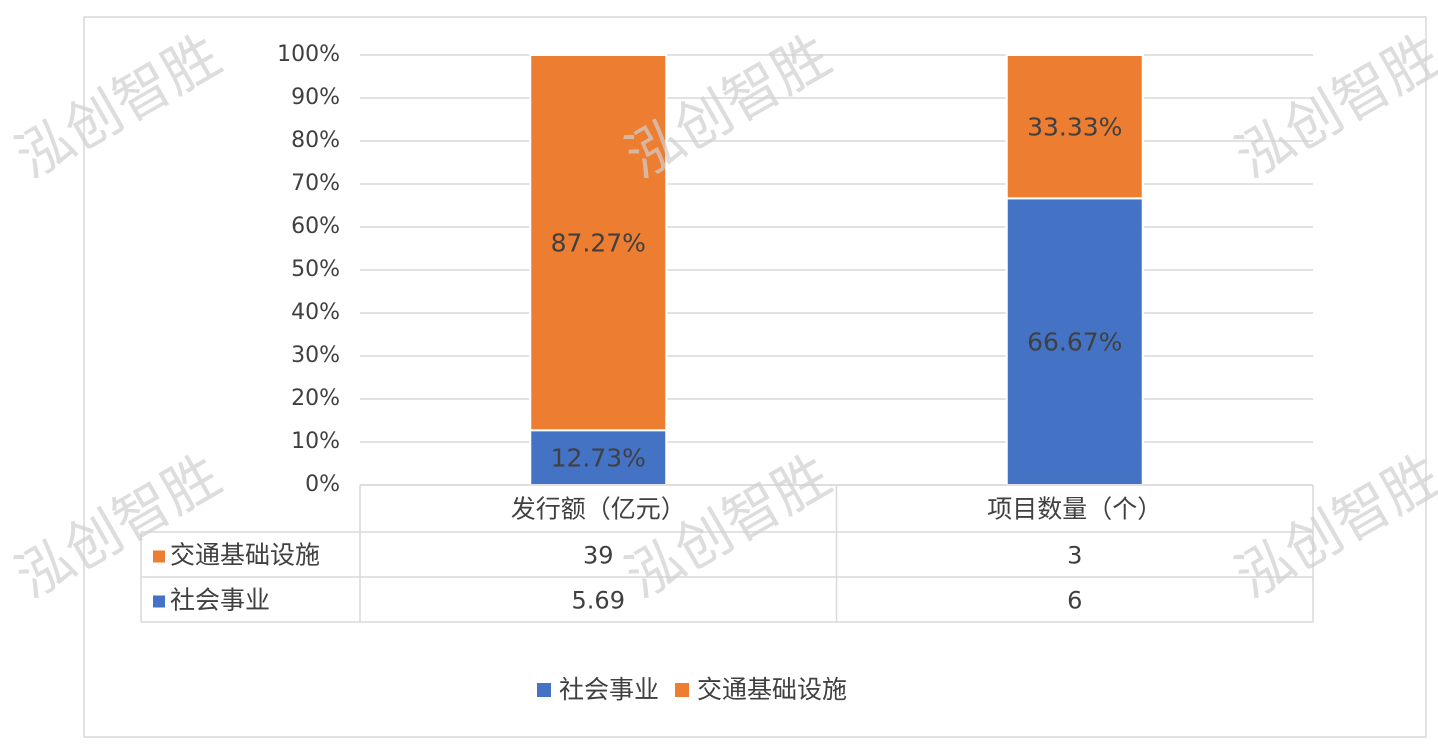 Image resolution: width=1438 pixels, height=748 pixels. I want to click on y-tick-label: 50%, so click(315, 269).